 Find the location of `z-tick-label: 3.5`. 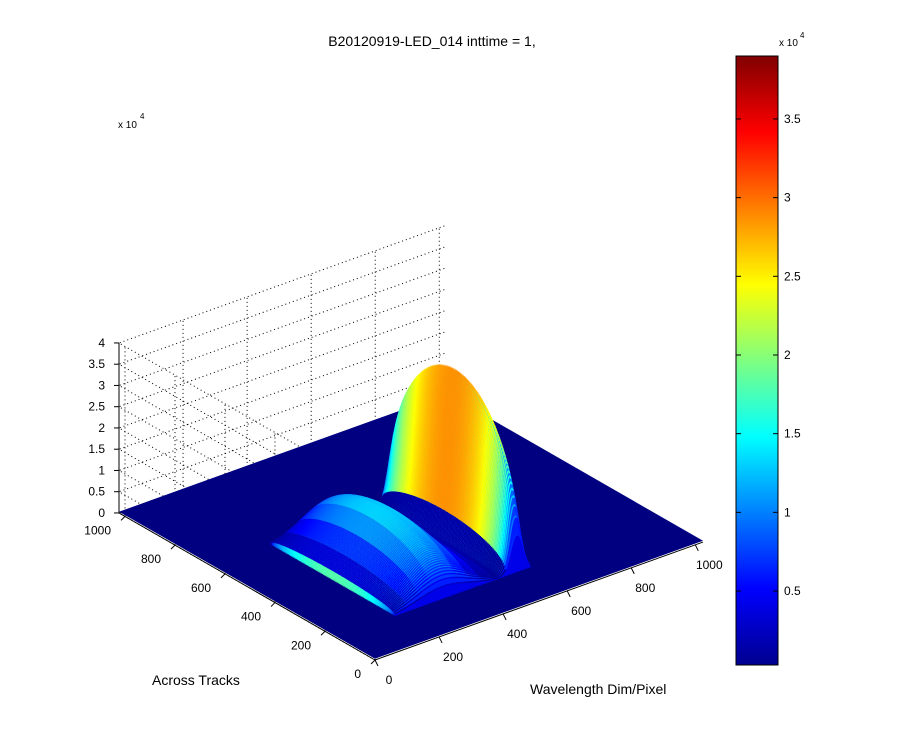

z-tick-label: 3.5 is located at coordinates (96, 364).